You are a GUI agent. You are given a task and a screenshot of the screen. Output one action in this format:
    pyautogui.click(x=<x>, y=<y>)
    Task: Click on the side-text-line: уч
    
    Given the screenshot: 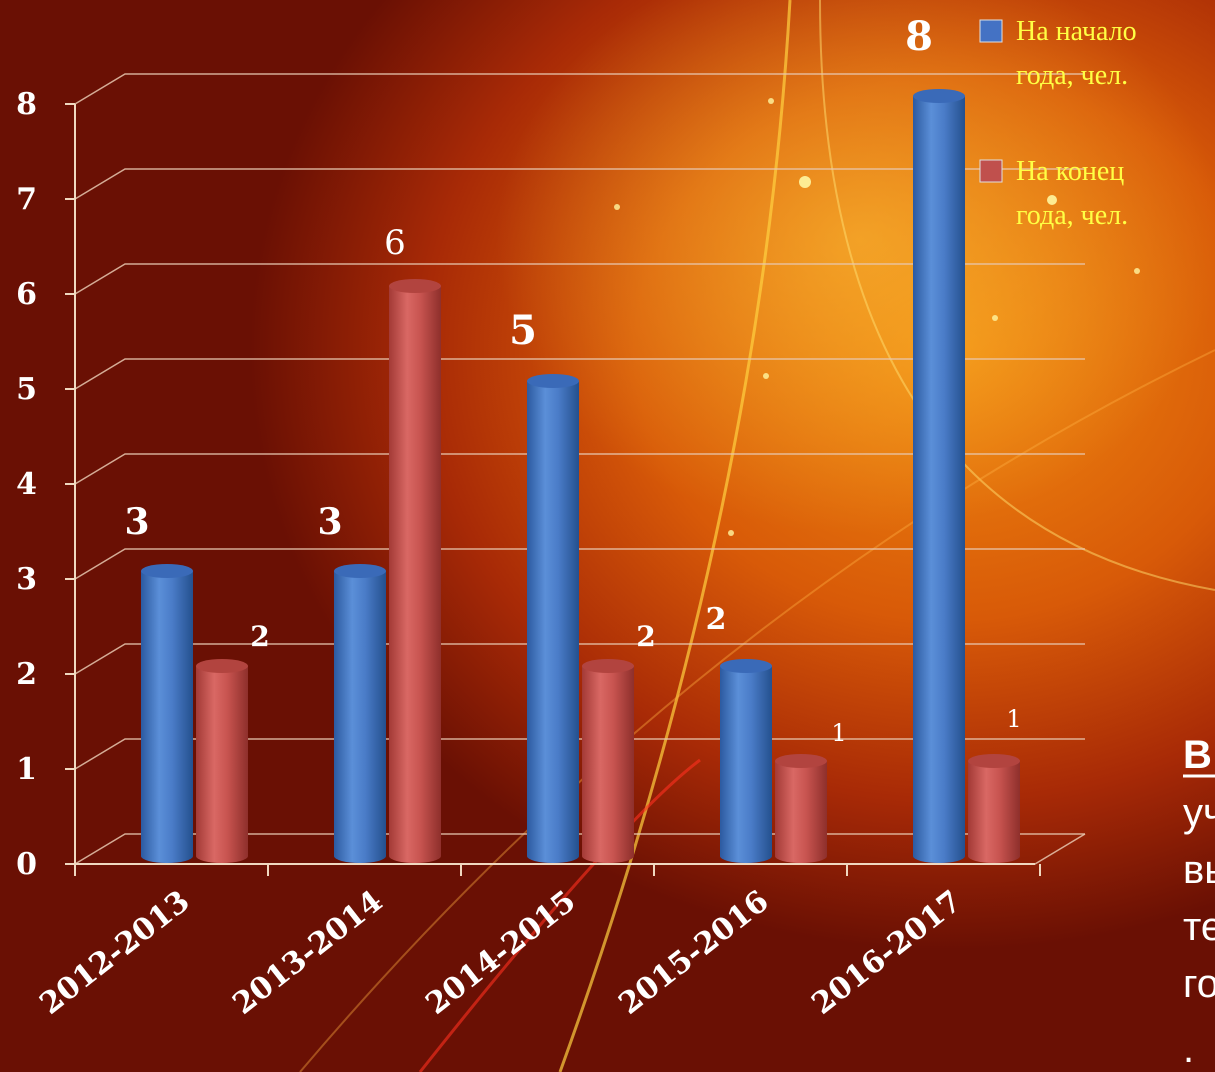 What is the action you would take?
    pyautogui.click(x=1199, y=813)
    